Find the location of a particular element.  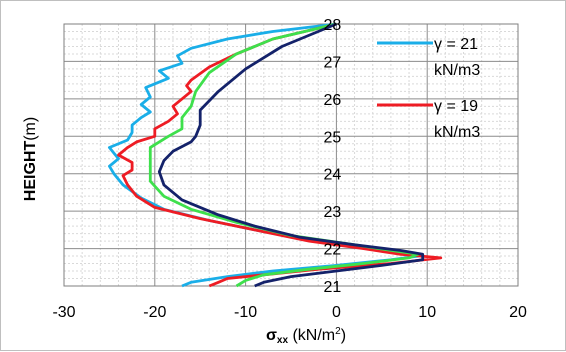

legend-label-gamma-21-line2: kN/m3 is located at coordinates (457, 70).